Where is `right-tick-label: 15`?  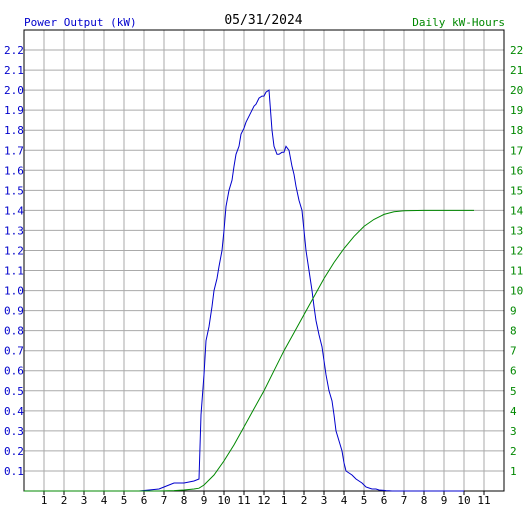
right-tick-label: 15 is located at coordinates (516, 190).